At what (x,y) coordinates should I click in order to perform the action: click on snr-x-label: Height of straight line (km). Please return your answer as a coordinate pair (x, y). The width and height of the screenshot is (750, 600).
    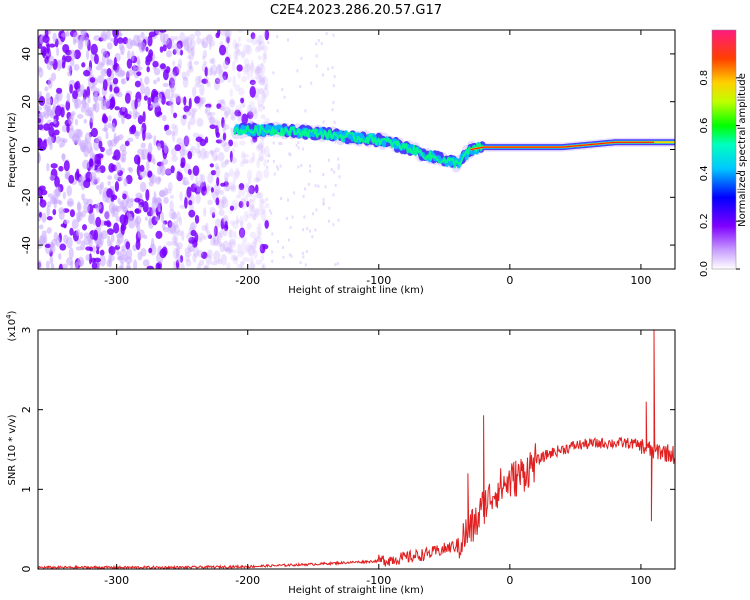
    Looking at the image, I should click on (356, 590).